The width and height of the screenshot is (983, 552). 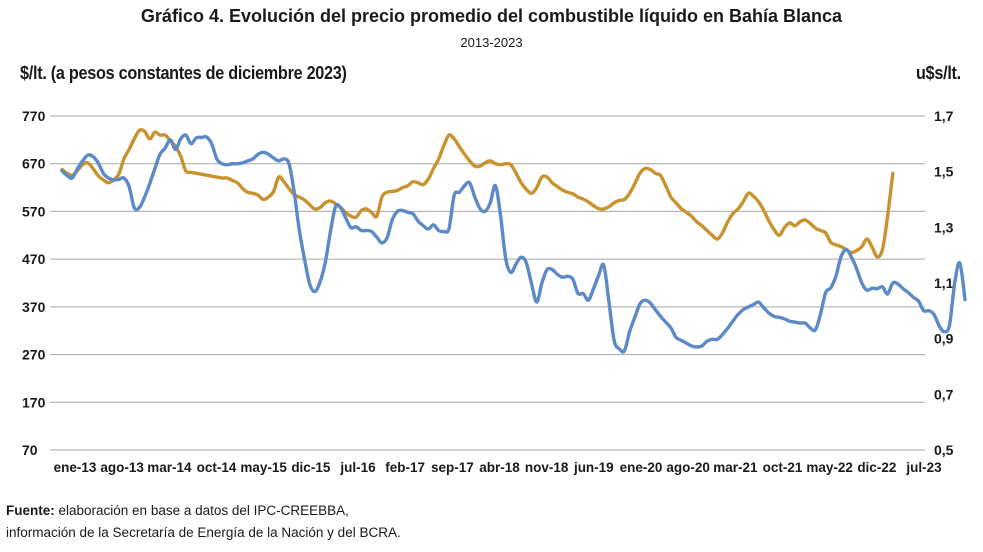 I want to click on x-tick-label: oct-14, so click(x=217, y=467).